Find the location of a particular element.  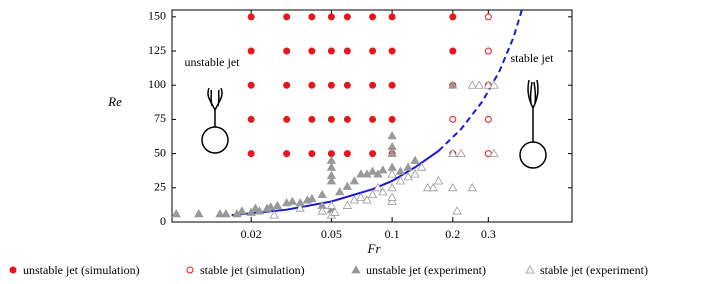

y-tick-label: 0 is located at coordinates (163, 221).